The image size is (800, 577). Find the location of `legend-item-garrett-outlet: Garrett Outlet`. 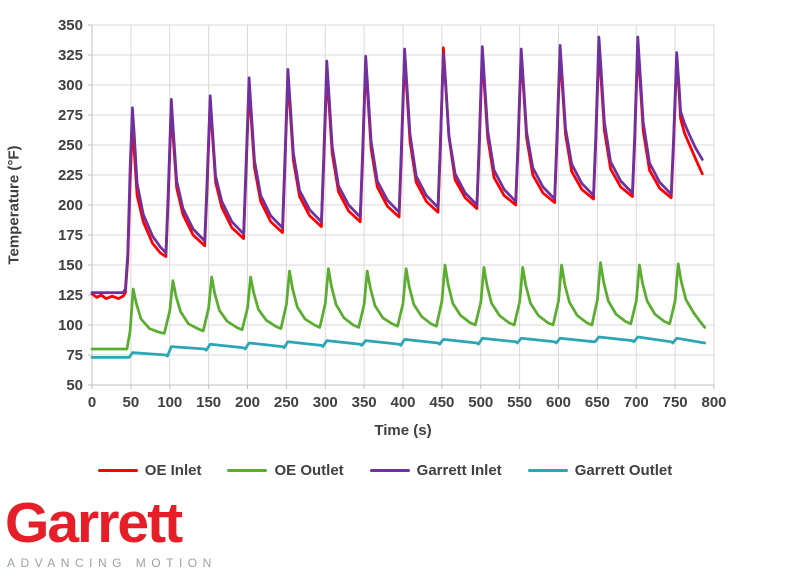

legend-item-garrett-outlet: Garrett Outlet is located at coordinates (600, 470).